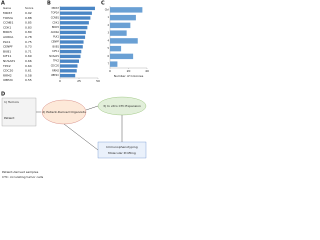  What do you see at coordinates (108, 56) in the screenshot?
I see `category-label: 6` at bounding box center [108, 56].